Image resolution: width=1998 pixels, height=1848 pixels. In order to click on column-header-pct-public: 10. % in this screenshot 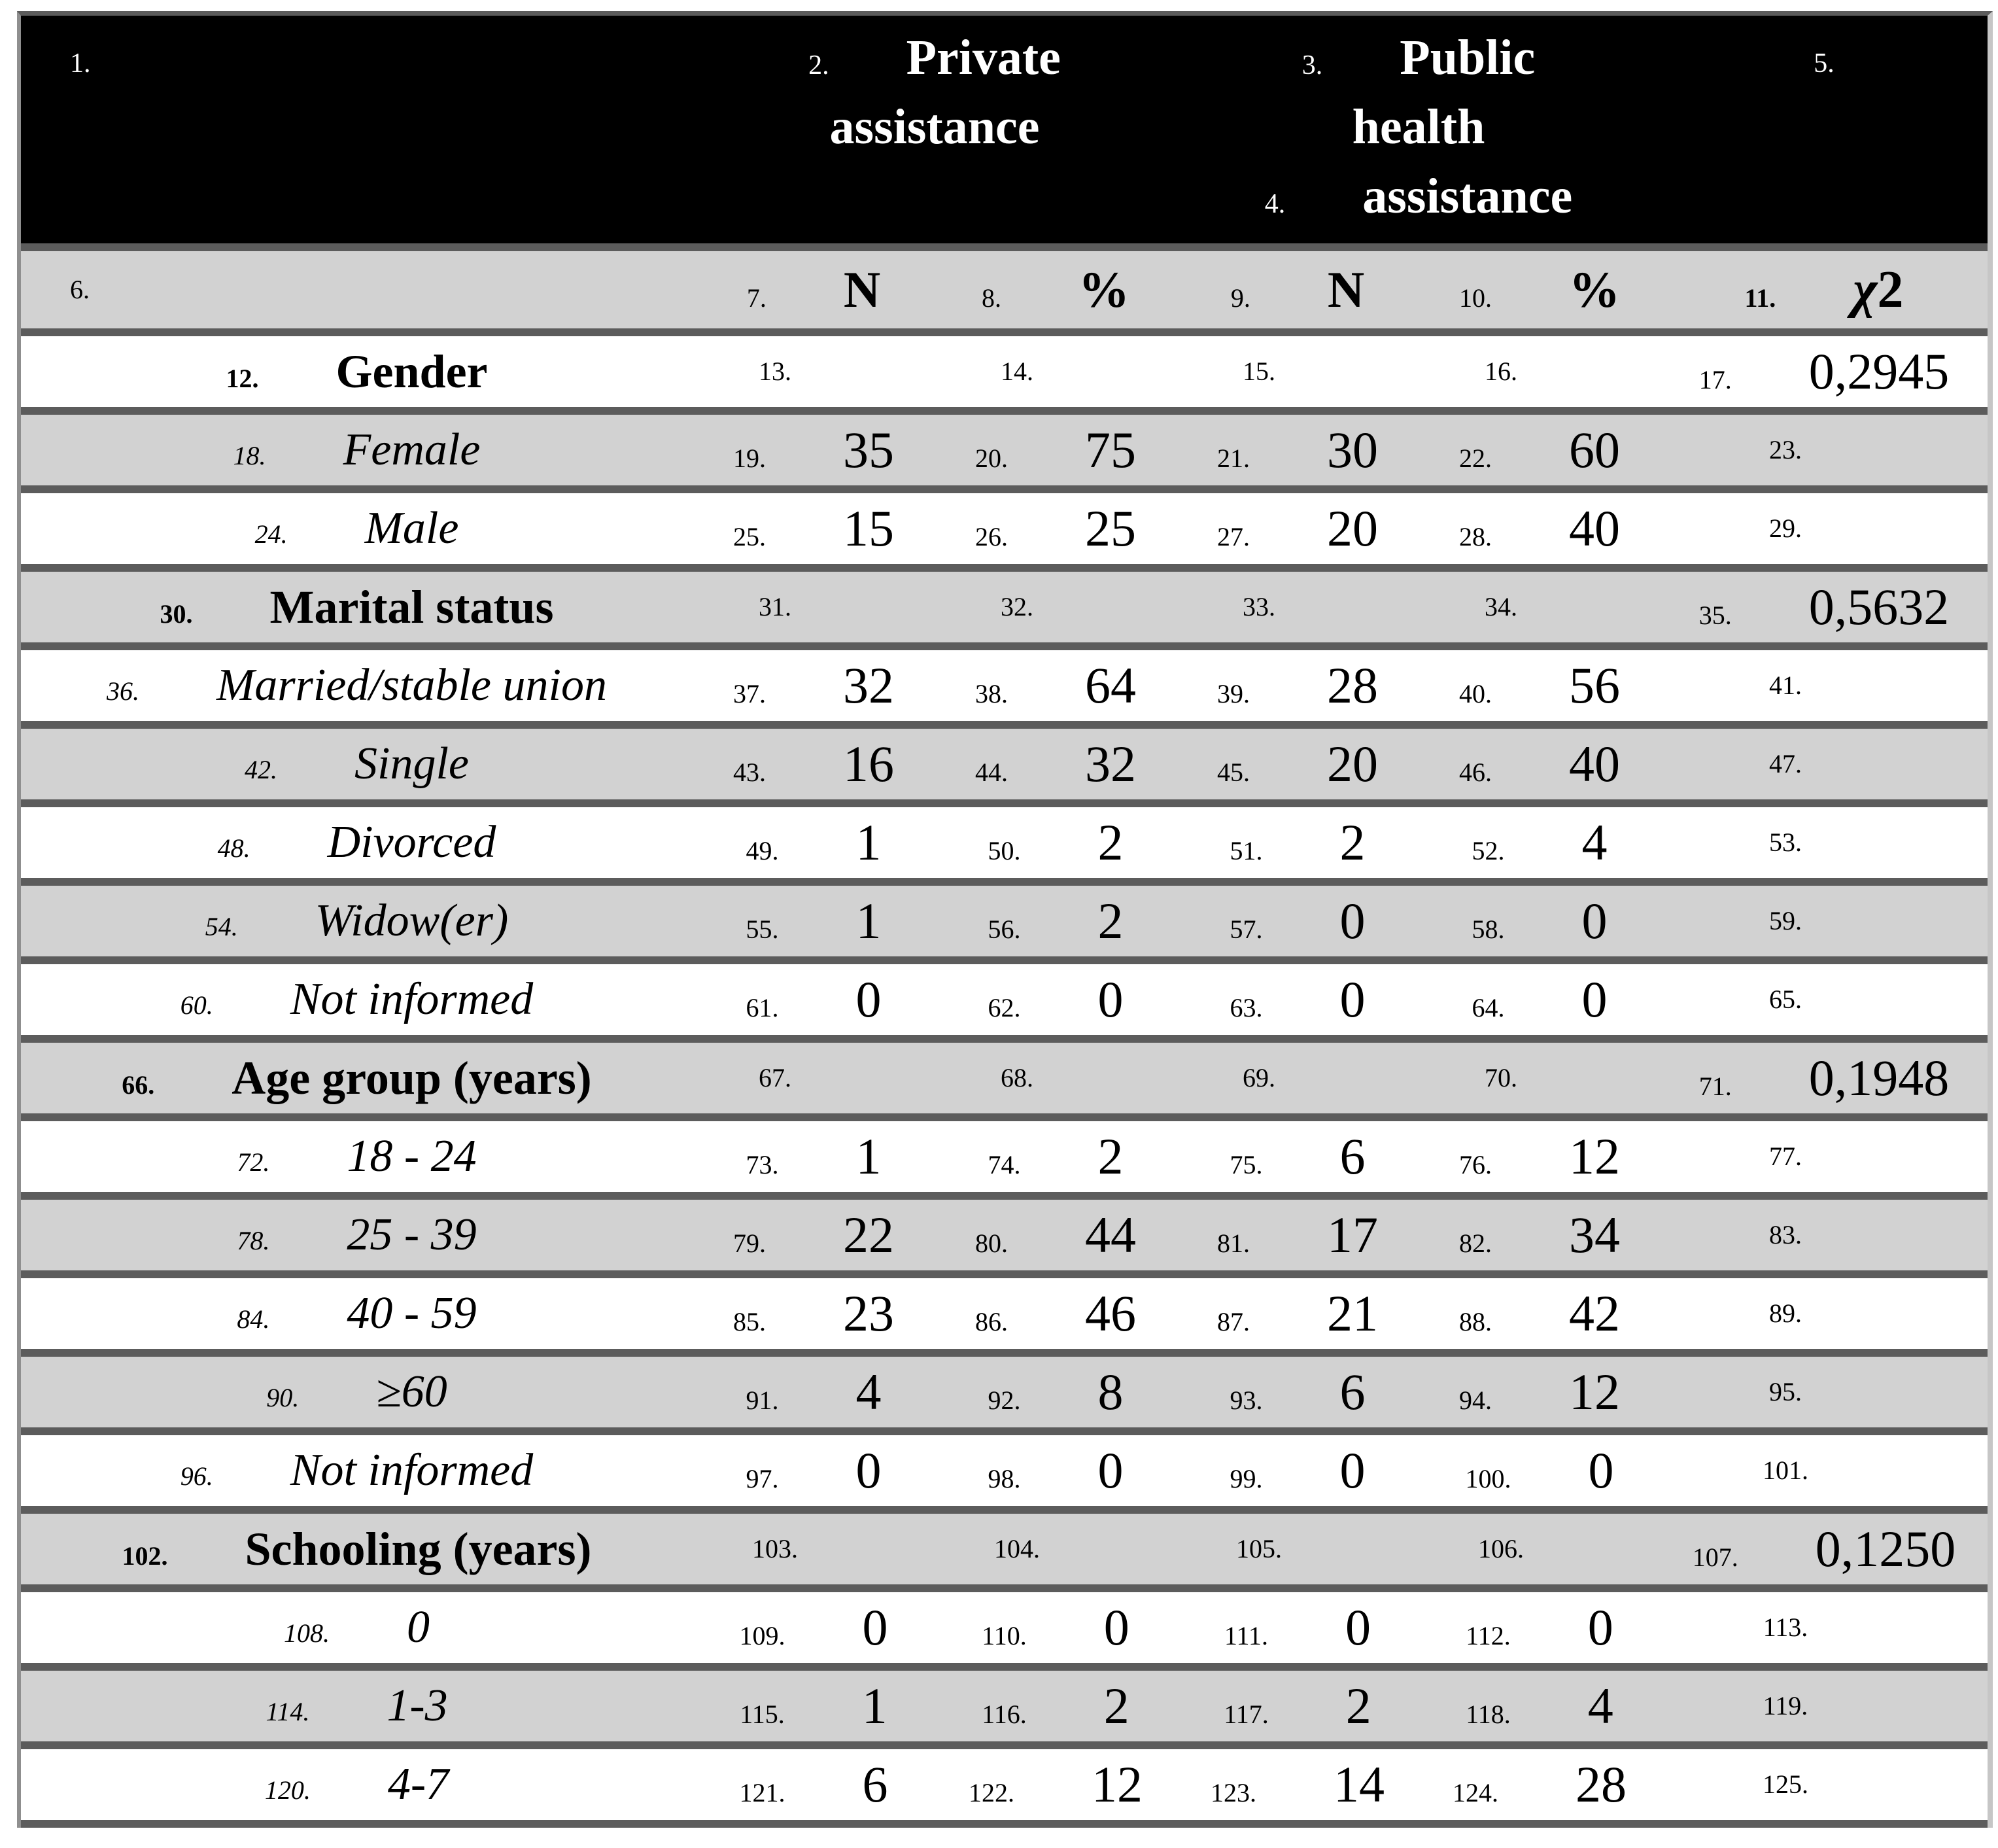, I will do `click(1540, 289)`.